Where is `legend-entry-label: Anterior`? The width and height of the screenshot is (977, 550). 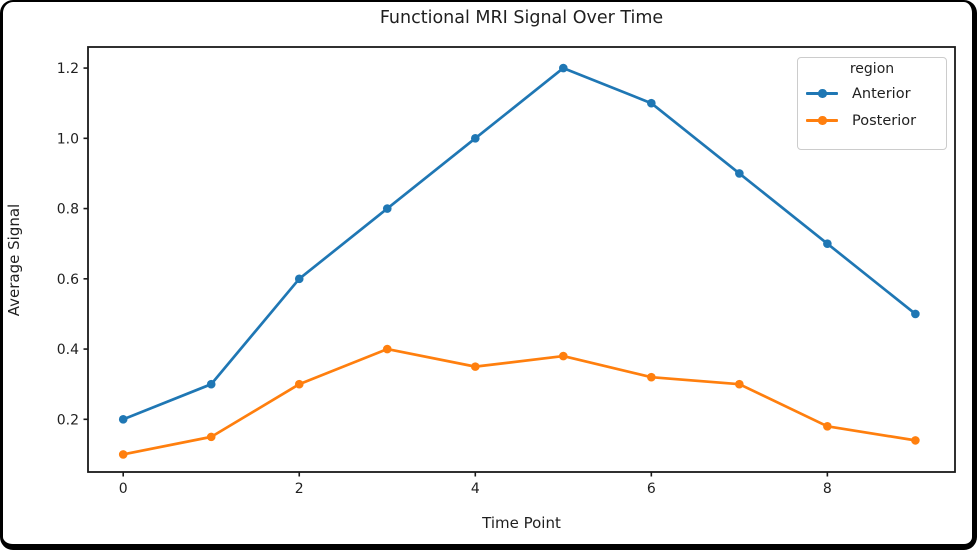 legend-entry-label: Anterior is located at coordinates (881, 93).